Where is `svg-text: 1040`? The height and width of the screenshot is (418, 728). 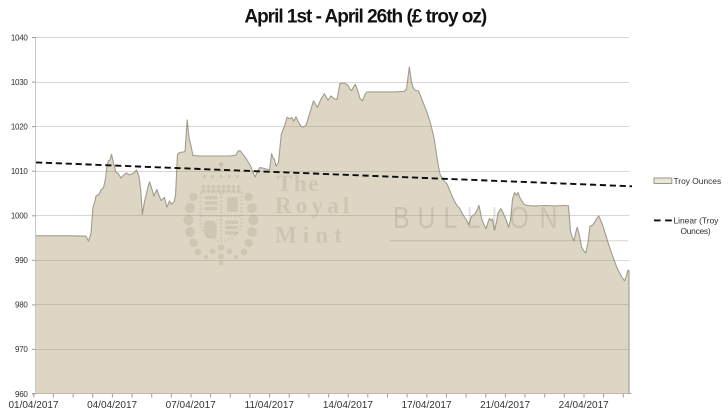
svg-text: 1040 is located at coordinates (19, 37).